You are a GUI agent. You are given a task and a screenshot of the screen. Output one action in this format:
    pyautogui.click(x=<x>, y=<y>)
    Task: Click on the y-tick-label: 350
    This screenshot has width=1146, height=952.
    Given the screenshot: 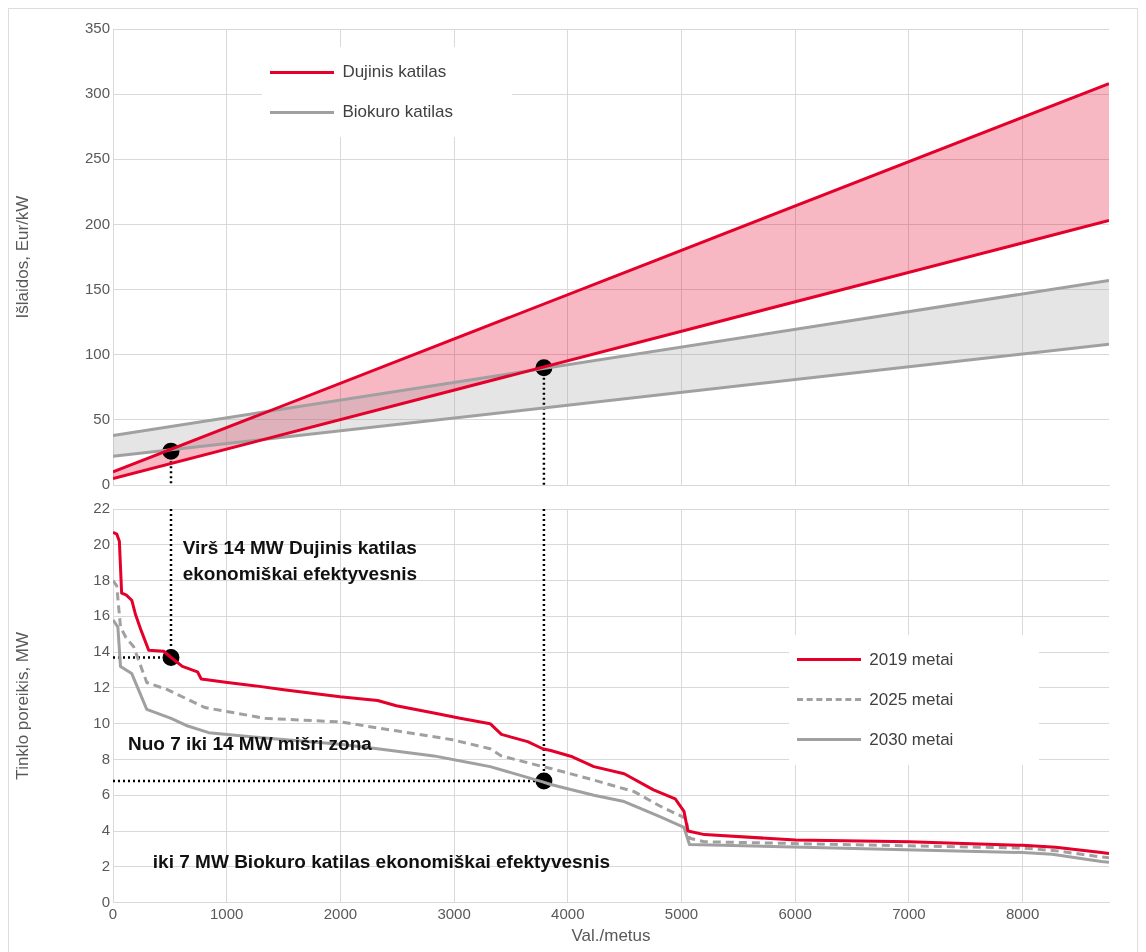 What is the action you would take?
    pyautogui.click(x=97, y=28)
    